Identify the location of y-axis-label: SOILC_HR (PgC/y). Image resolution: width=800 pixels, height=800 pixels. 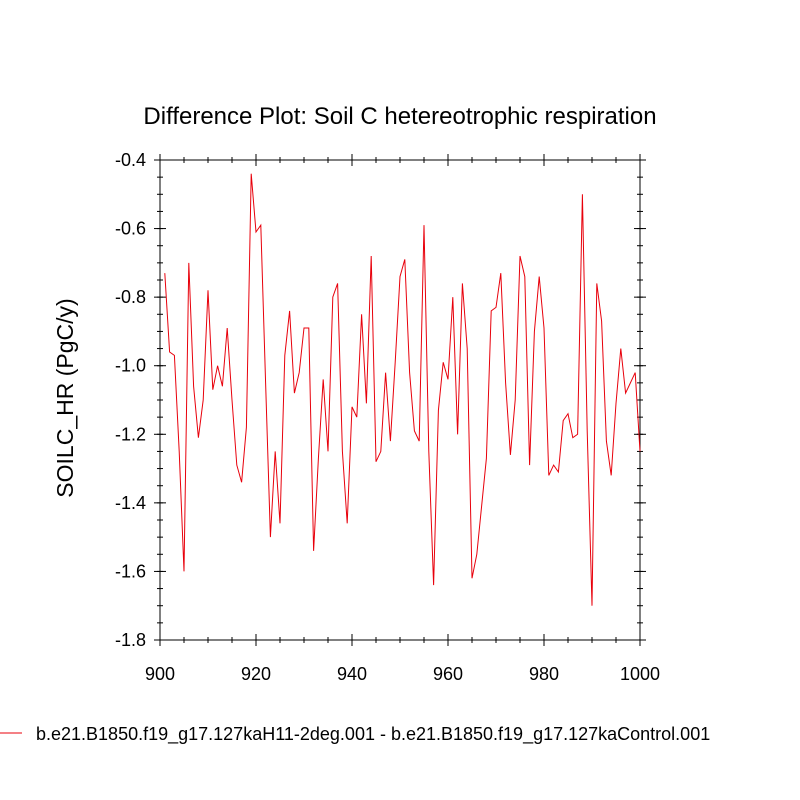
(65, 397).